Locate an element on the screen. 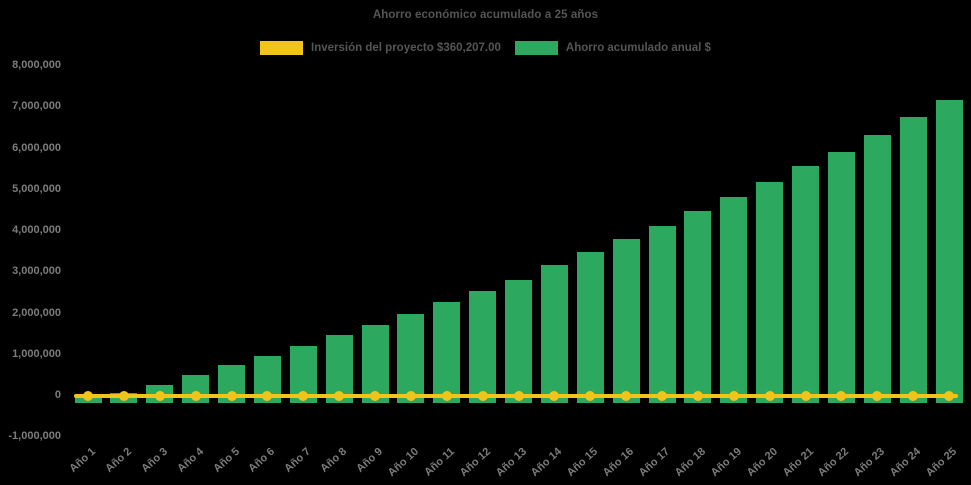  x-axis-label: Año 1 is located at coordinates (83, 460).